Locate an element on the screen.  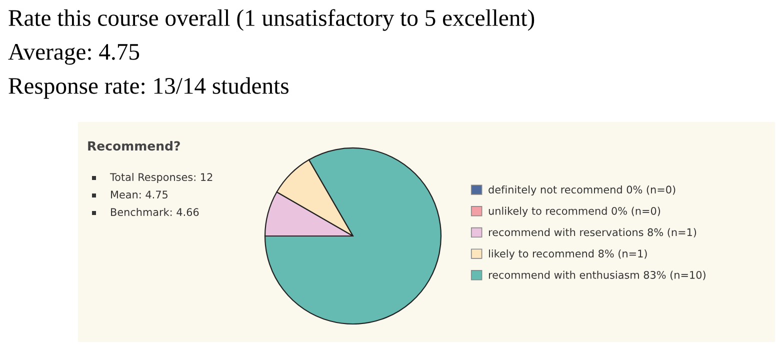
text: Mean: 4.75 is located at coordinates (139, 194).